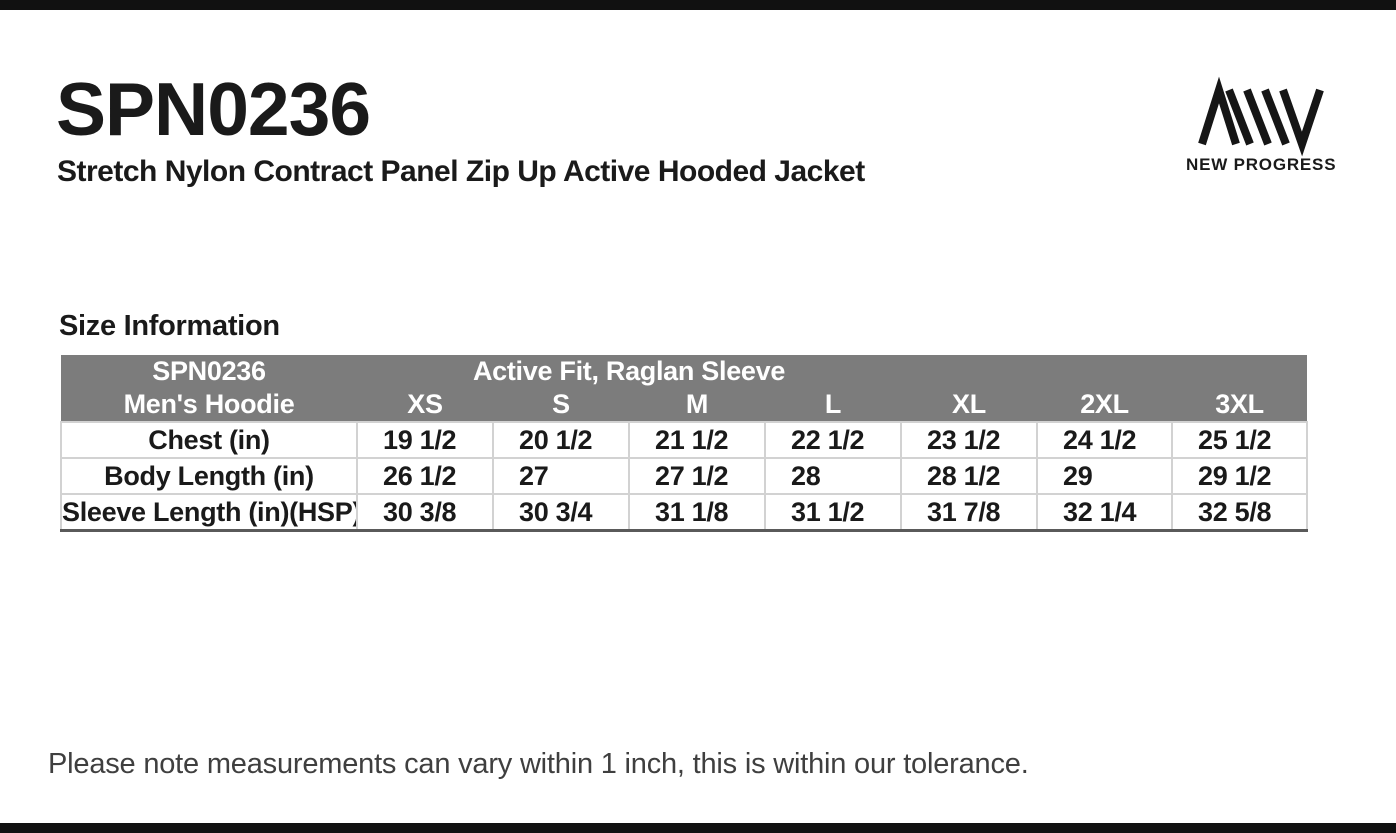  What do you see at coordinates (561, 512) in the screenshot?
I see `sleeve-length-value-s: 30 3/4` at bounding box center [561, 512].